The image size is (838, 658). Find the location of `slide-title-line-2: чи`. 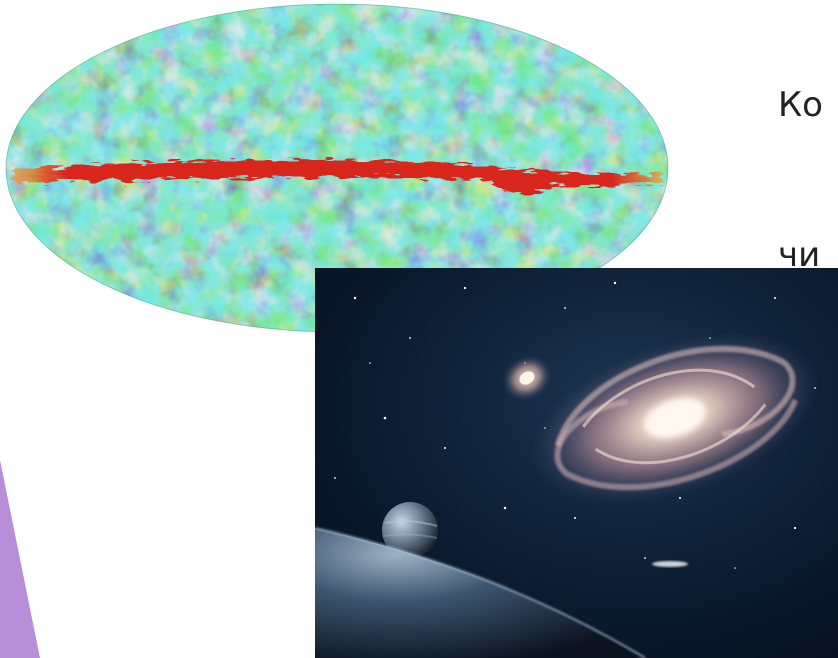

slide-title-line-2: чи is located at coordinates (799, 255).